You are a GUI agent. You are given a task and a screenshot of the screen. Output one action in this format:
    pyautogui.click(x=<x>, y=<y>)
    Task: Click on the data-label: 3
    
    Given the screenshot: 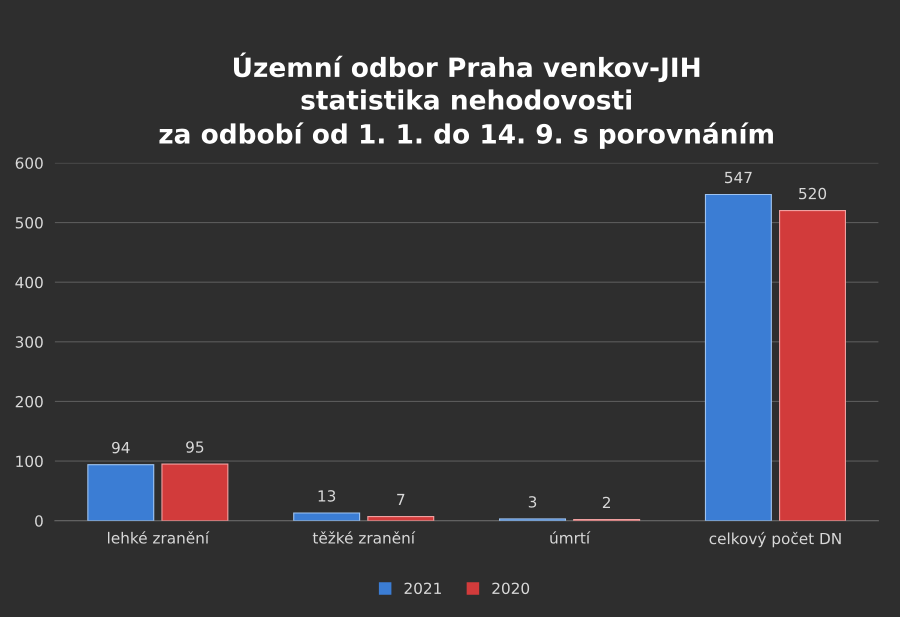 What is the action you would take?
    pyautogui.click(x=532, y=502)
    